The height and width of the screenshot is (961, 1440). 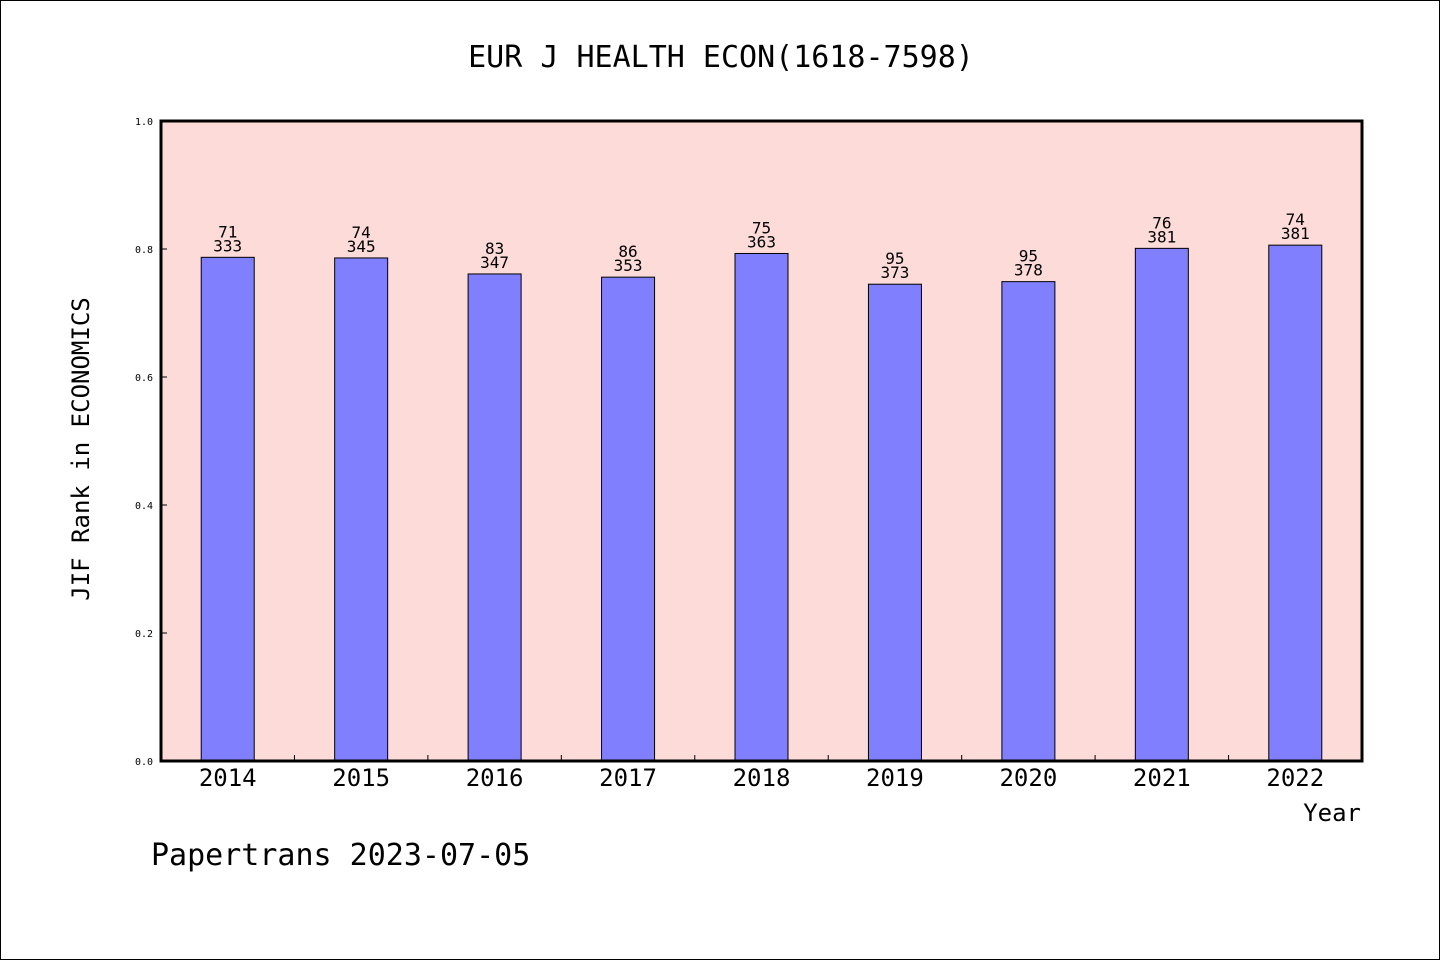 I want to click on bar-2019, so click(x=894, y=522).